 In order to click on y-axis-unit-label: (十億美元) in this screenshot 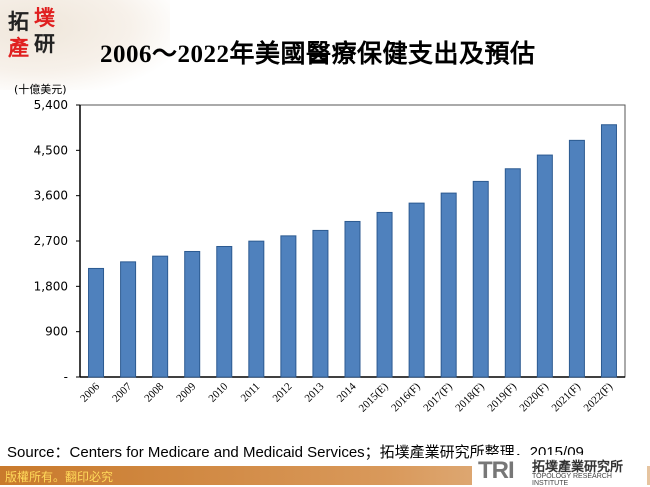, I will do `click(40, 89)`.